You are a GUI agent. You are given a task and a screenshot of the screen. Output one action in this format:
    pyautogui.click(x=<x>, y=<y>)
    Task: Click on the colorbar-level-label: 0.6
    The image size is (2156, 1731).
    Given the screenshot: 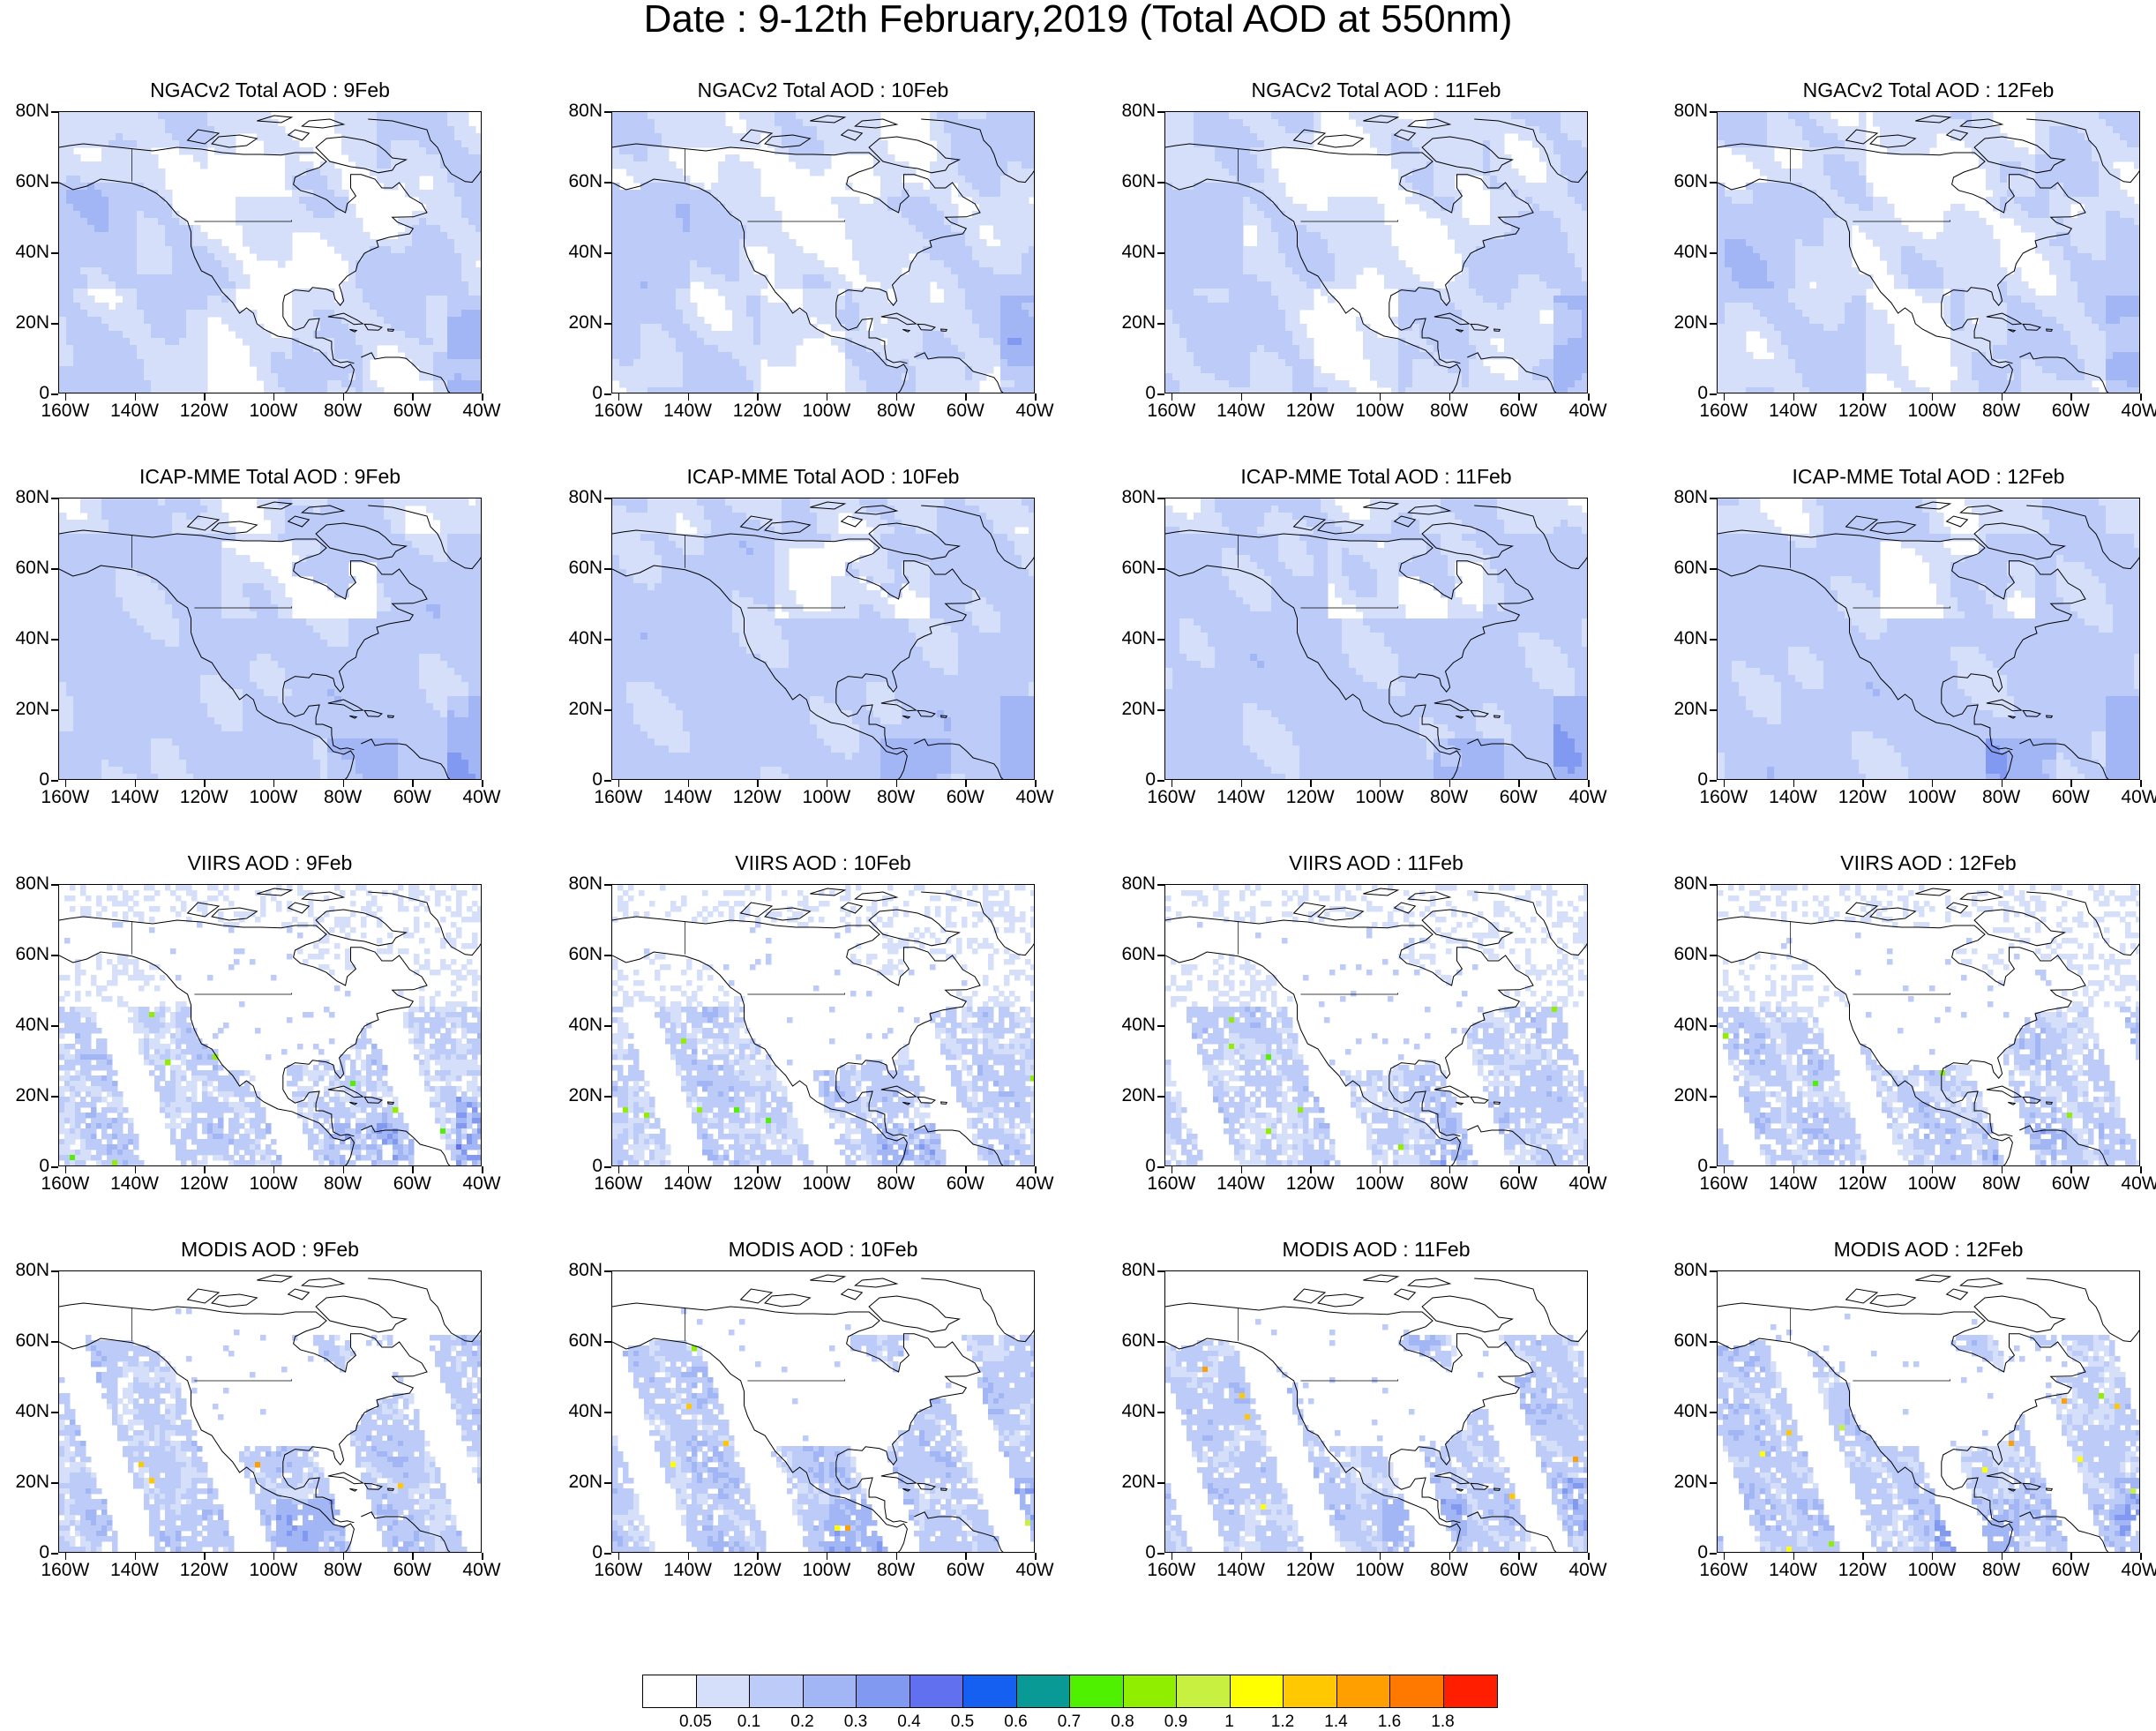 What is the action you would take?
    pyautogui.click(x=1017, y=1722)
    